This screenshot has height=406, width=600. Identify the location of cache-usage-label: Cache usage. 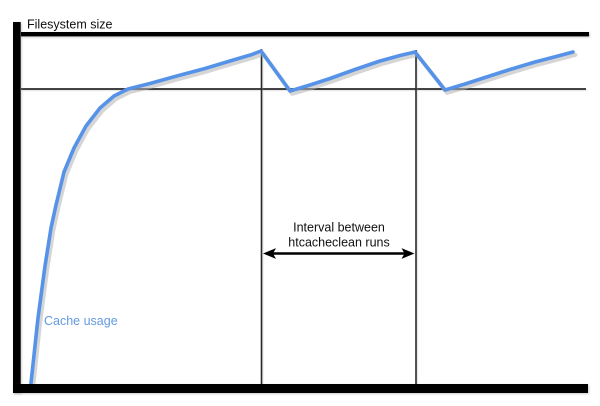
(81, 321).